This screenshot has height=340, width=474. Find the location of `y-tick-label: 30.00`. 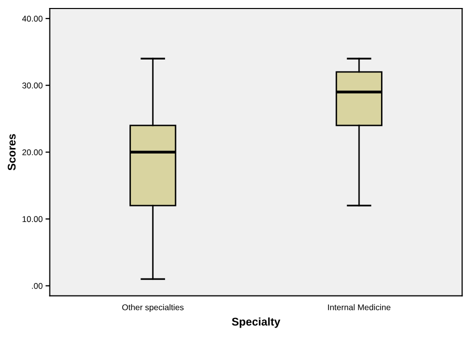

y-tick-label: 30.00 is located at coordinates (32, 85).